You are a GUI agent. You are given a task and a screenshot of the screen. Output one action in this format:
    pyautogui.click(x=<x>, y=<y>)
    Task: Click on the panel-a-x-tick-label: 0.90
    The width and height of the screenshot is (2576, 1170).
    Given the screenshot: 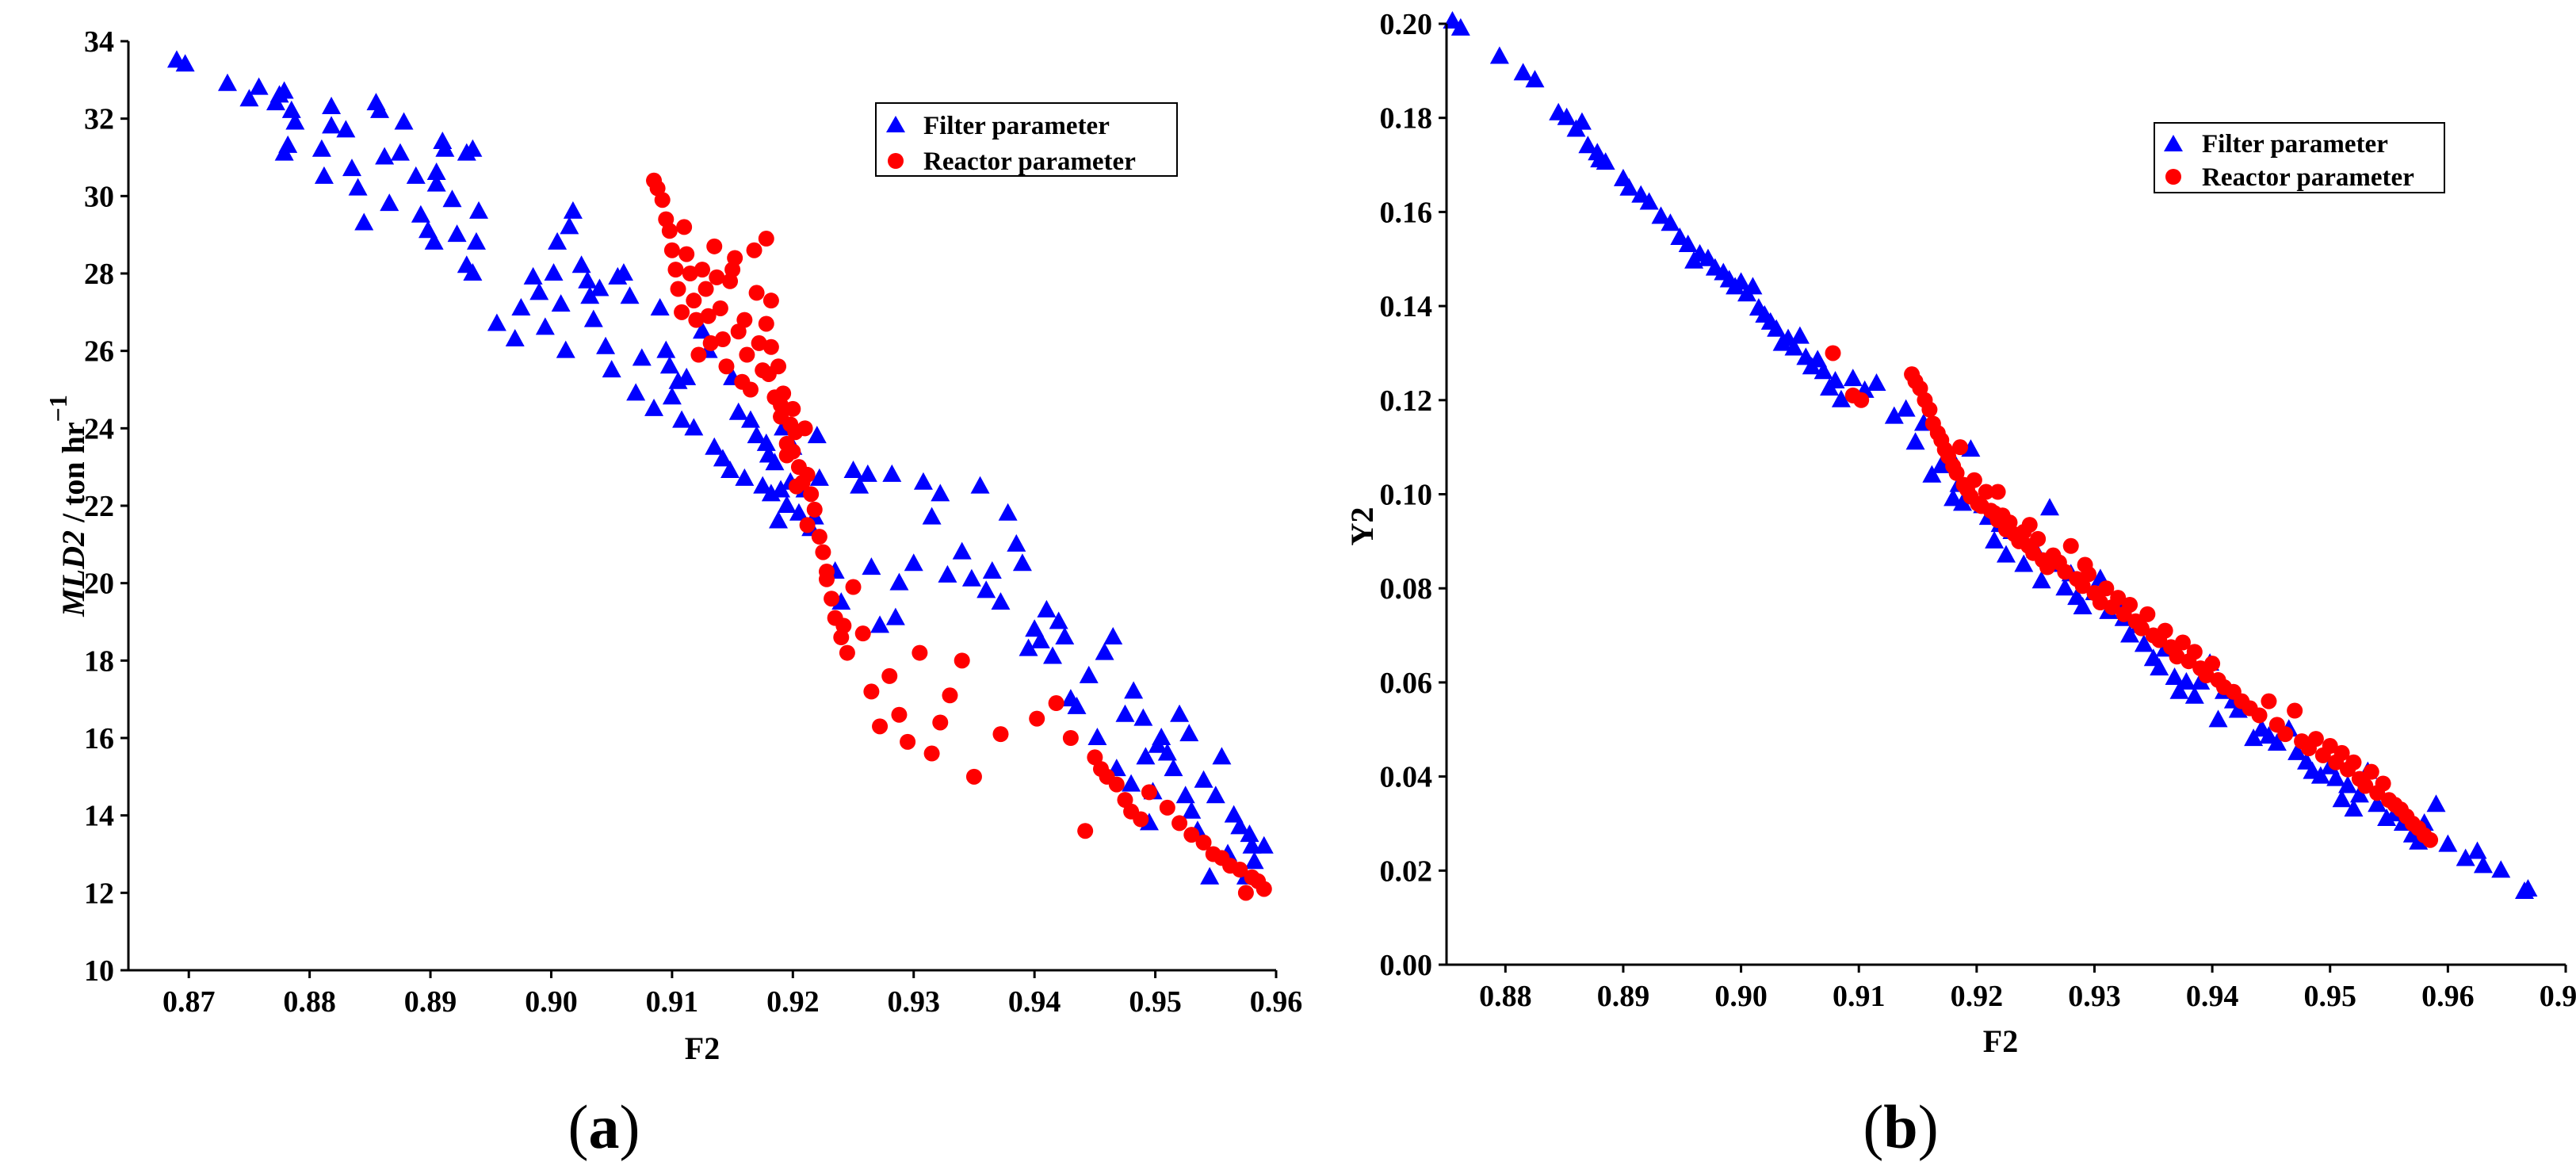 What is the action you would take?
    pyautogui.click(x=551, y=1002)
    